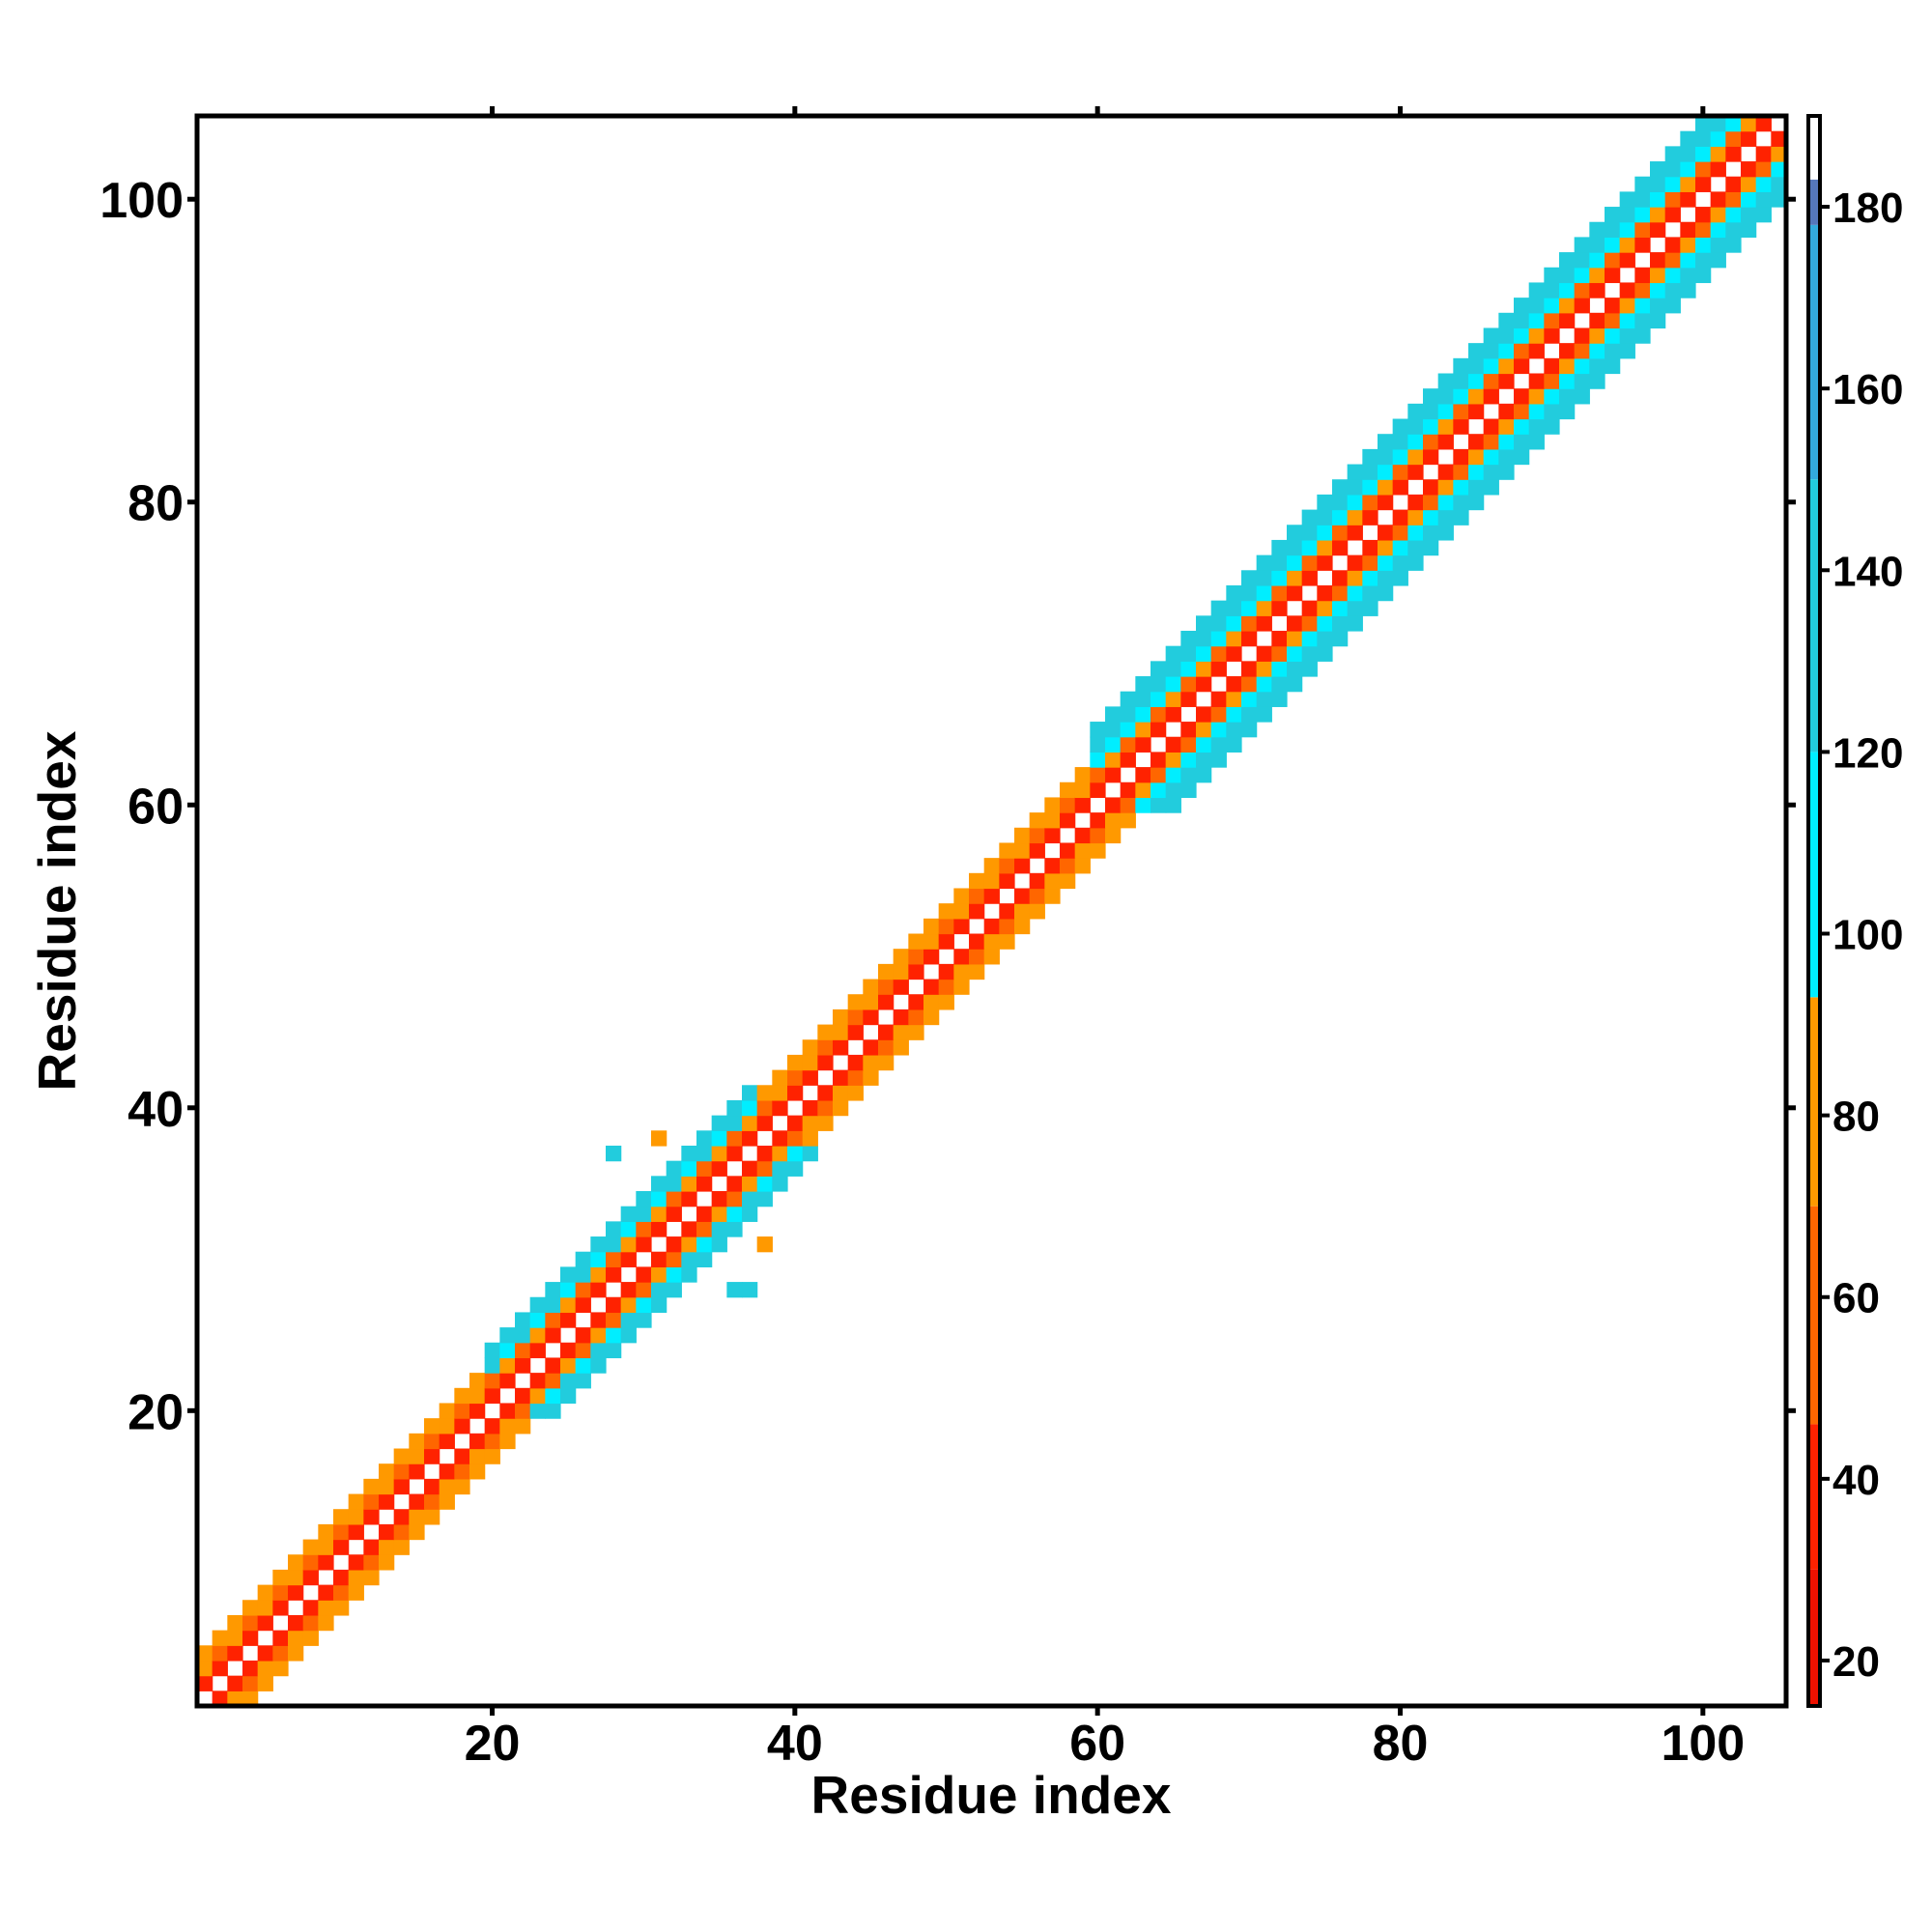  What do you see at coordinates (156, 1110) in the screenshot?
I see `y-tick-label: 40` at bounding box center [156, 1110].